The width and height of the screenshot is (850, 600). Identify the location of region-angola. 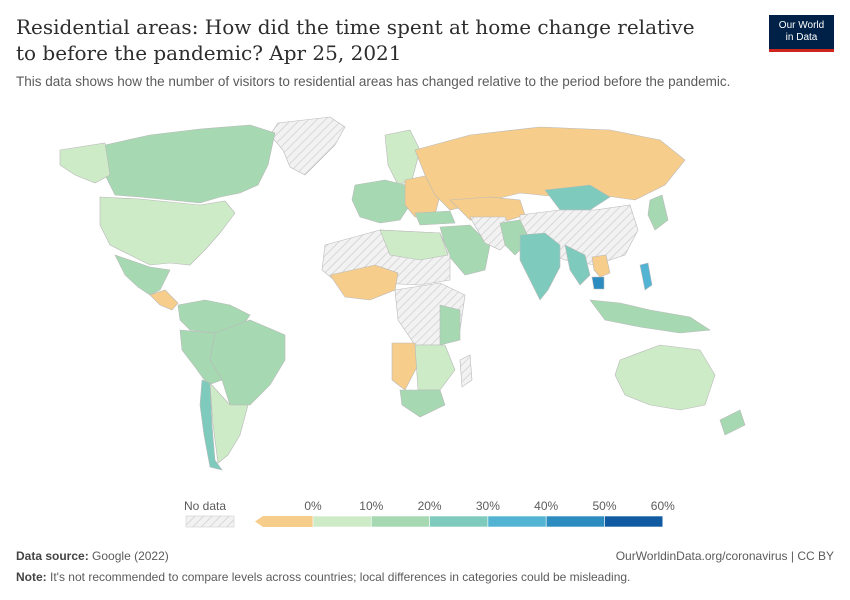
(405, 366).